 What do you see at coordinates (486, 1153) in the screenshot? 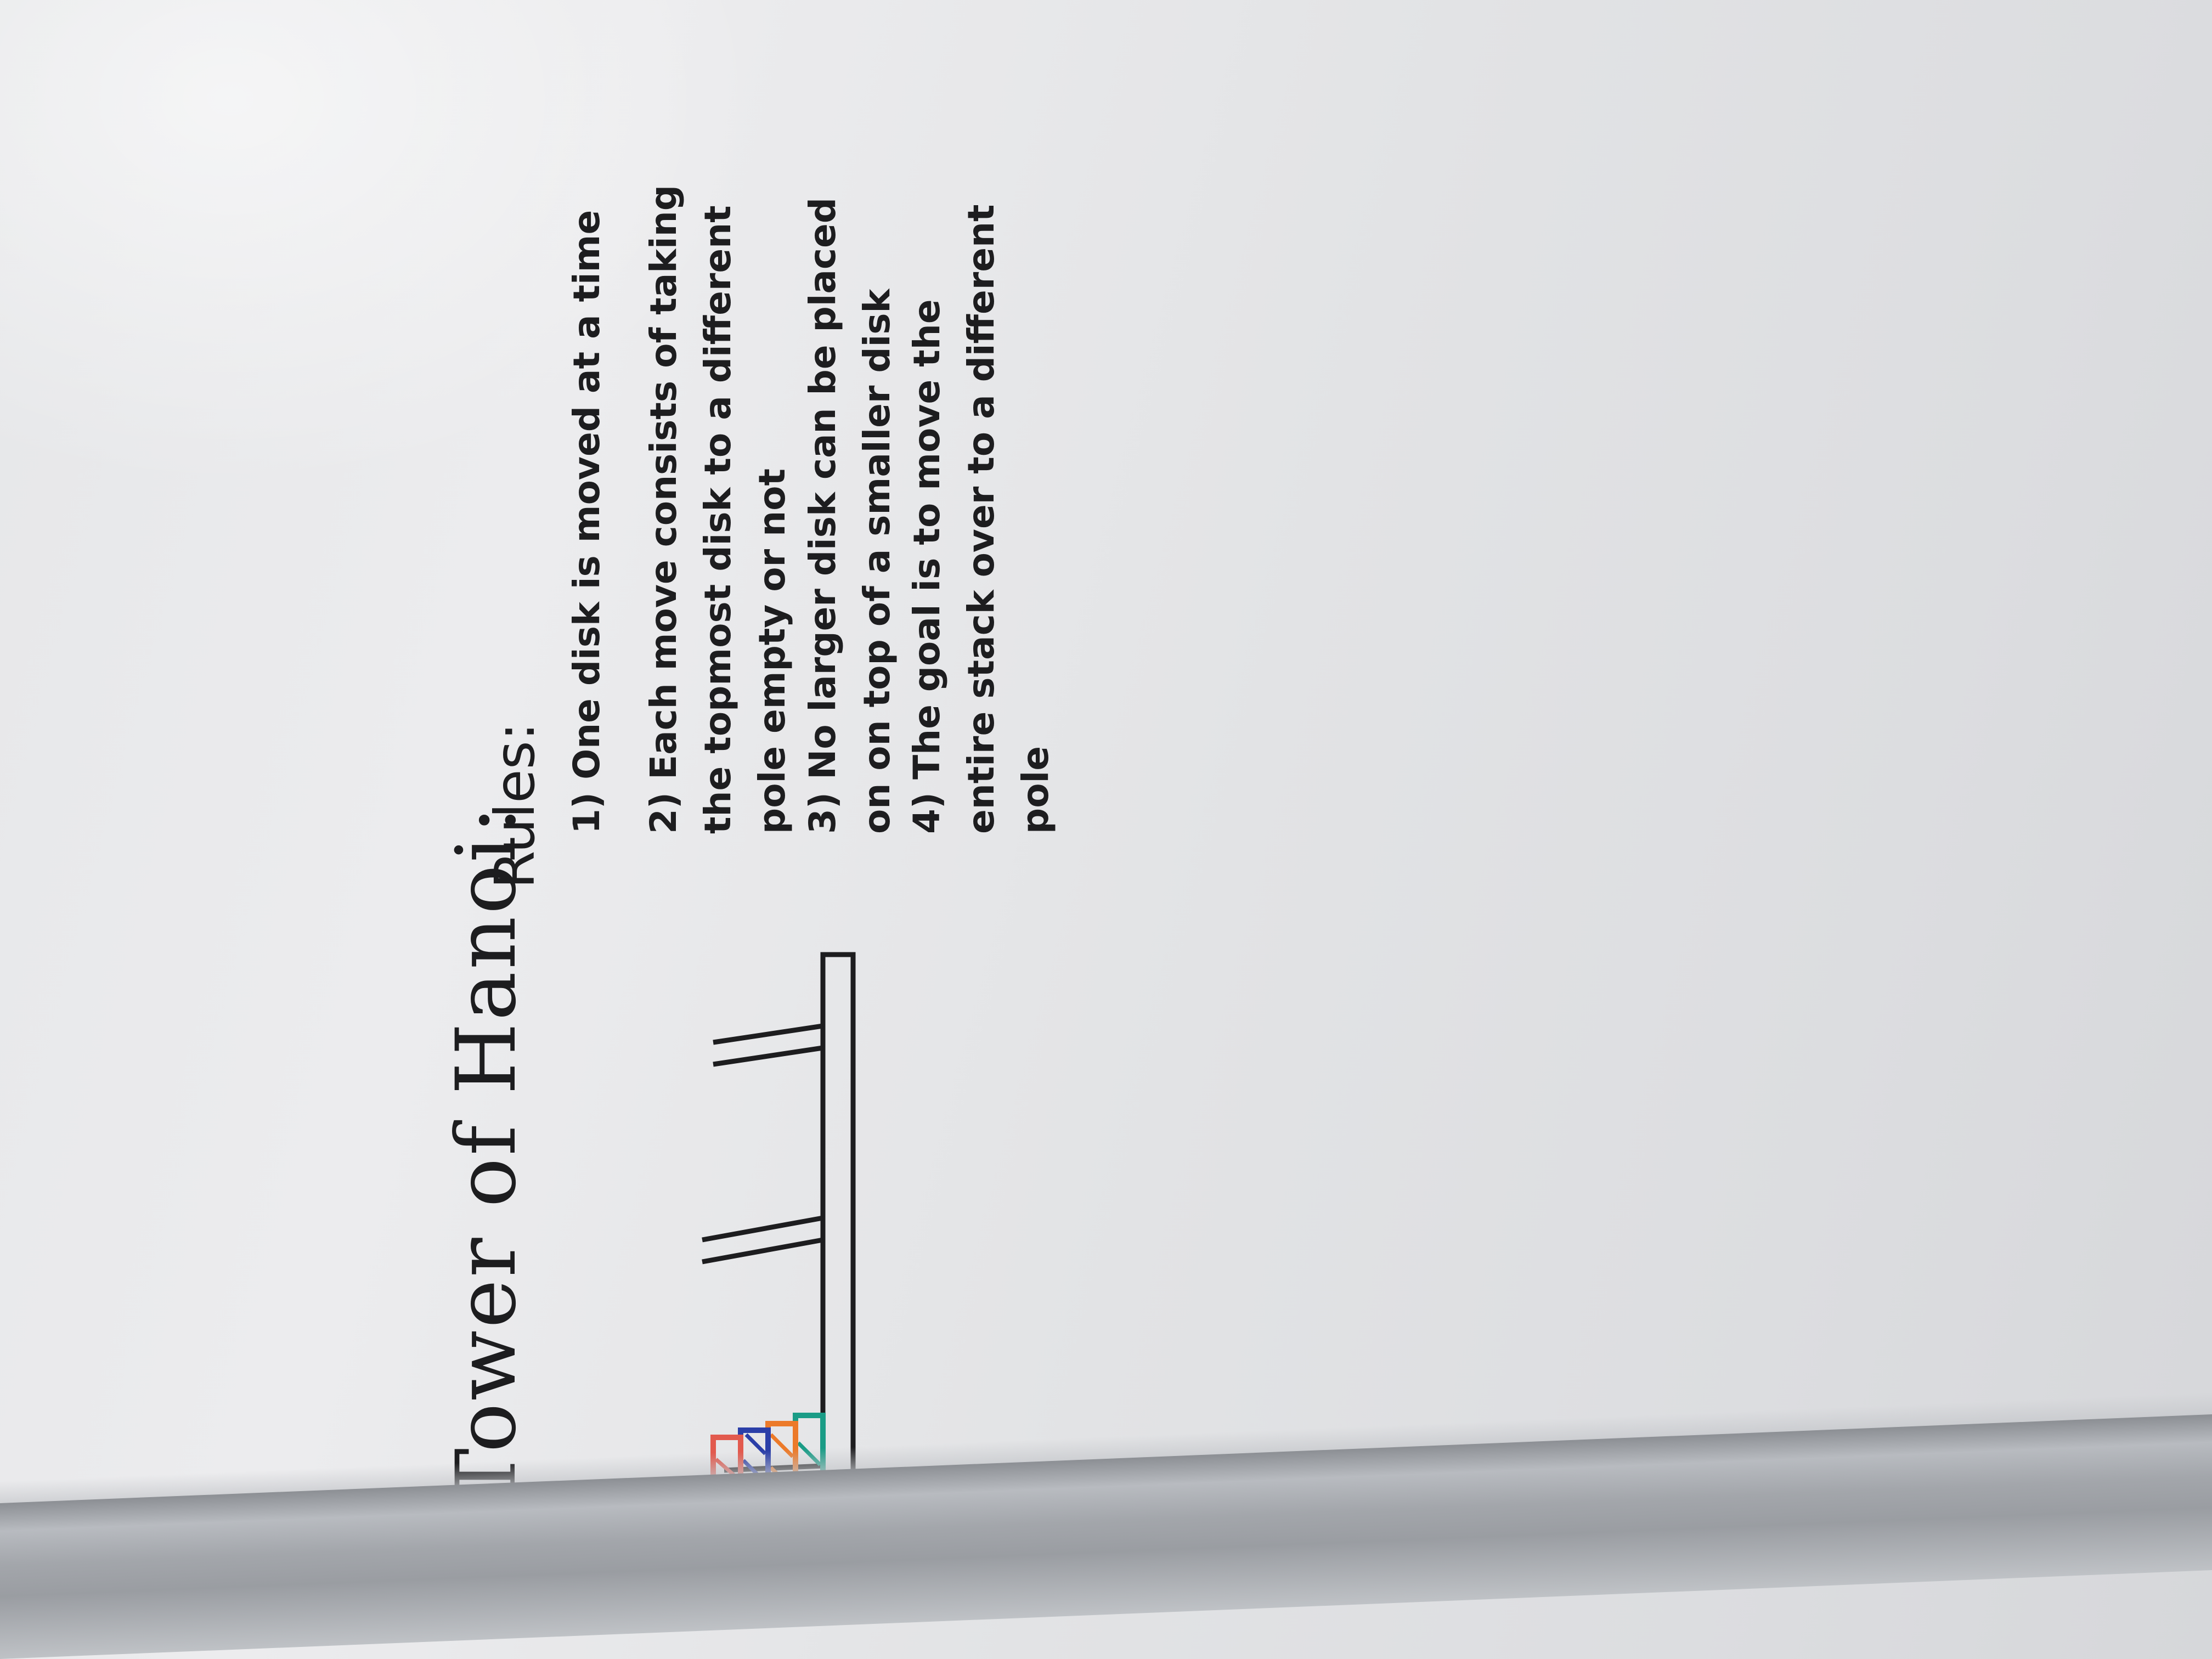
I see `board-title: Tower of Hanoi:` at bounding box center [486, 1153].